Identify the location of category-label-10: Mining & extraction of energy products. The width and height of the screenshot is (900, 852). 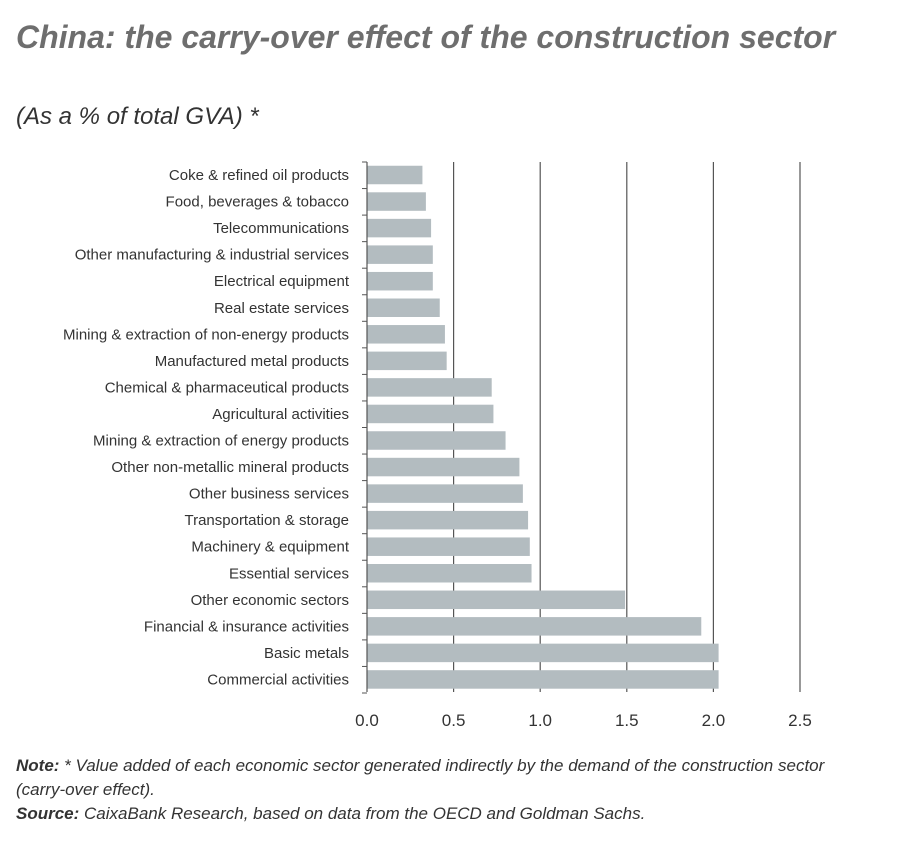
(221, 441).